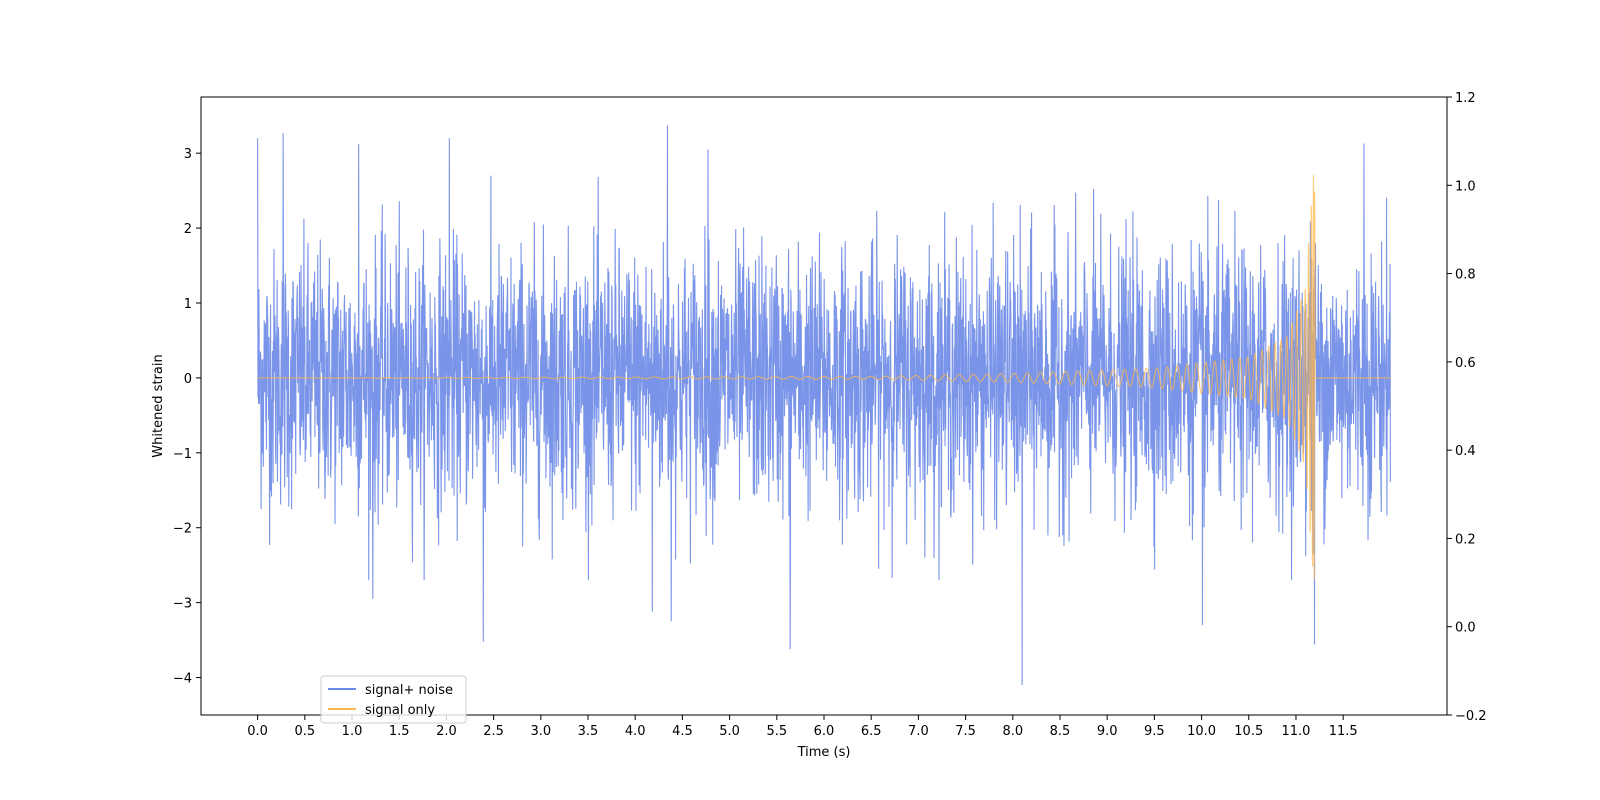  What do you see at coordinates (352, 731) in the screenshot?
I see `x-tick-label: 1.0` at bounding box center [352, 731].